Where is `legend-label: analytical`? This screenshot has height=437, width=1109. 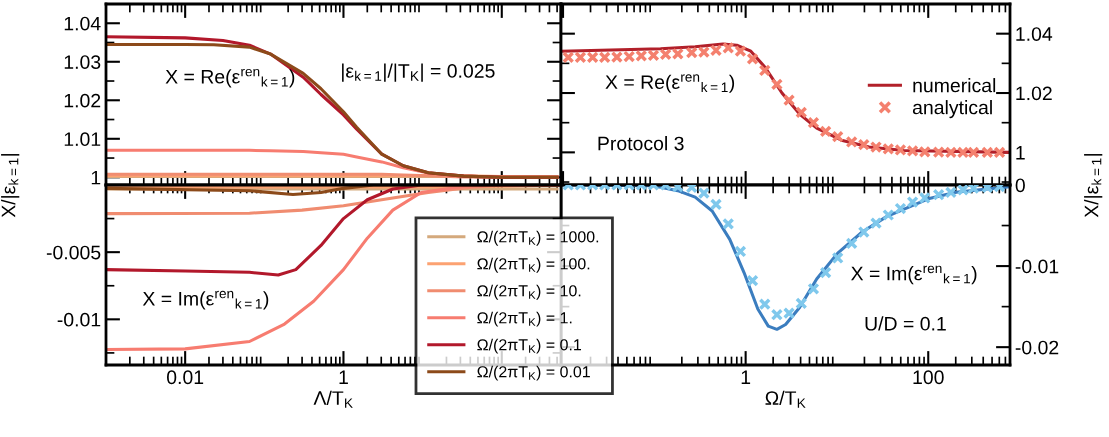 legend-label: analytical is located at coordinates (952, 109).